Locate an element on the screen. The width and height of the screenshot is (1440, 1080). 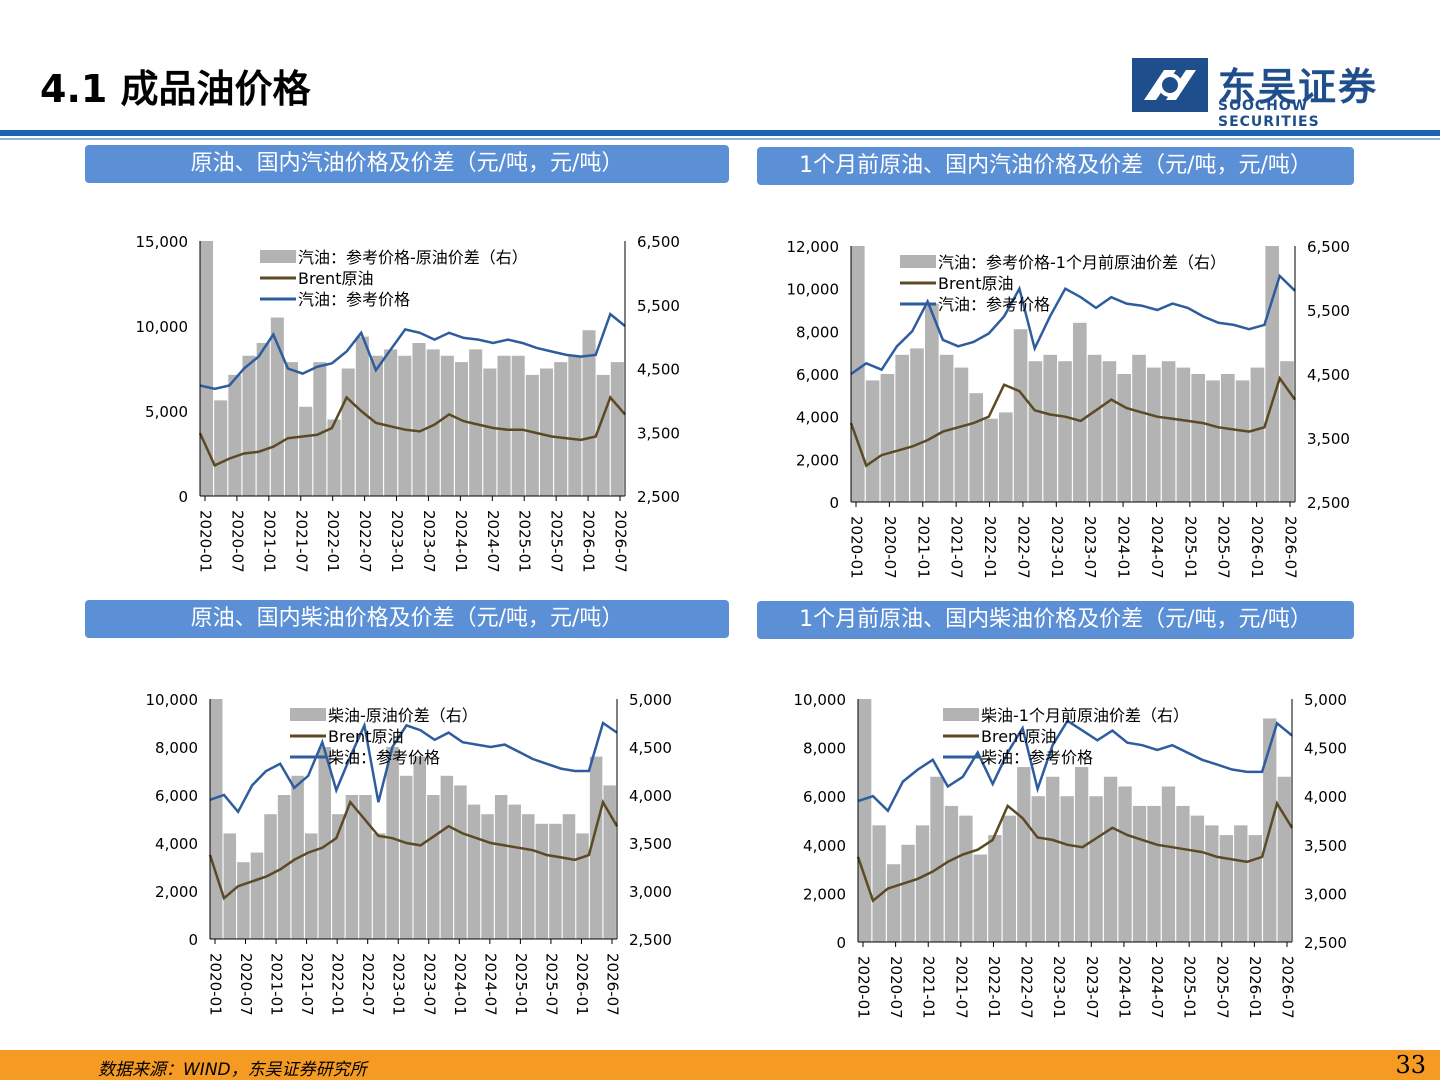
left-tick-label: 6,000 is located at coordinates (176, 796).